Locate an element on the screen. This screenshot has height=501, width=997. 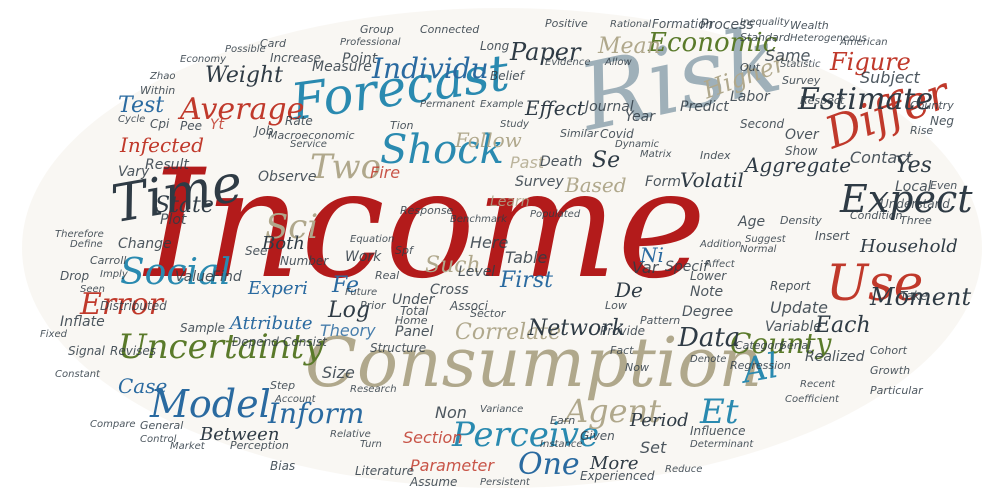
cloud-word: Model is located at coordinates (210, 404).